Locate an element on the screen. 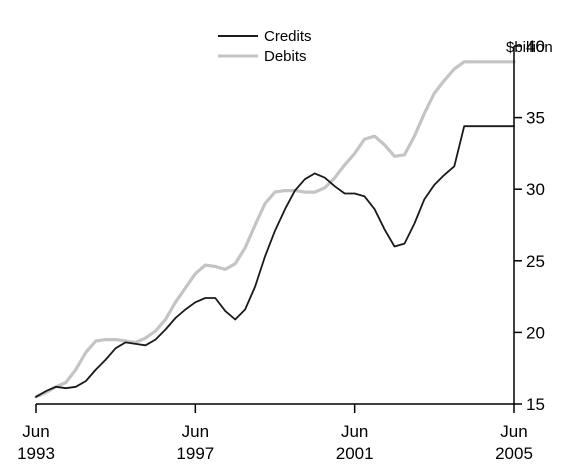  y-axis: $billion 15 20 25 30 35 40 is located at coordinates (529, 225).